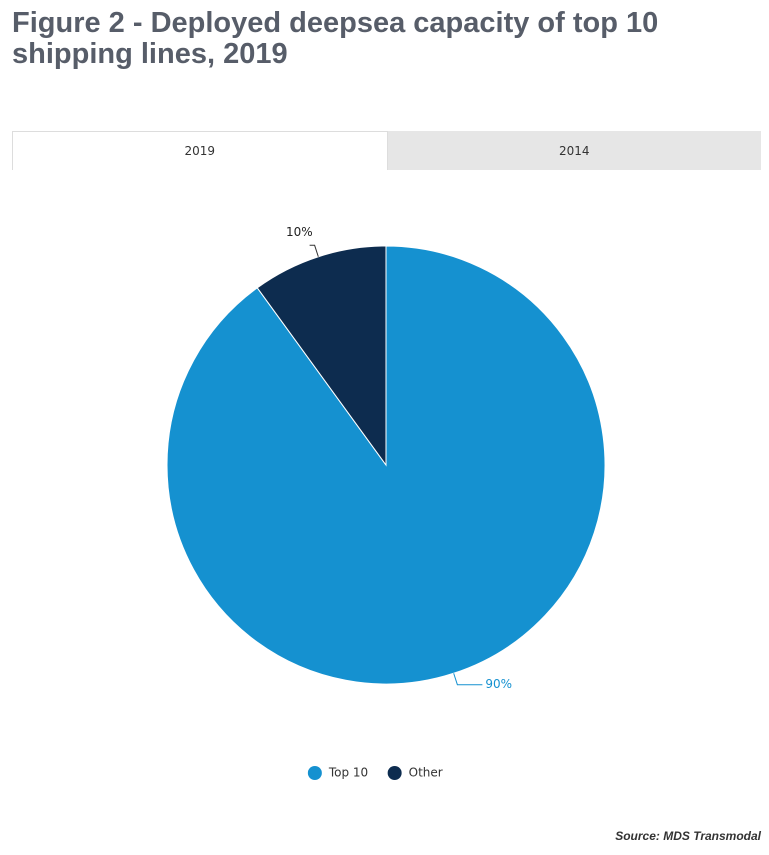  I want to click on data-label: 90%, so click(498, 684).